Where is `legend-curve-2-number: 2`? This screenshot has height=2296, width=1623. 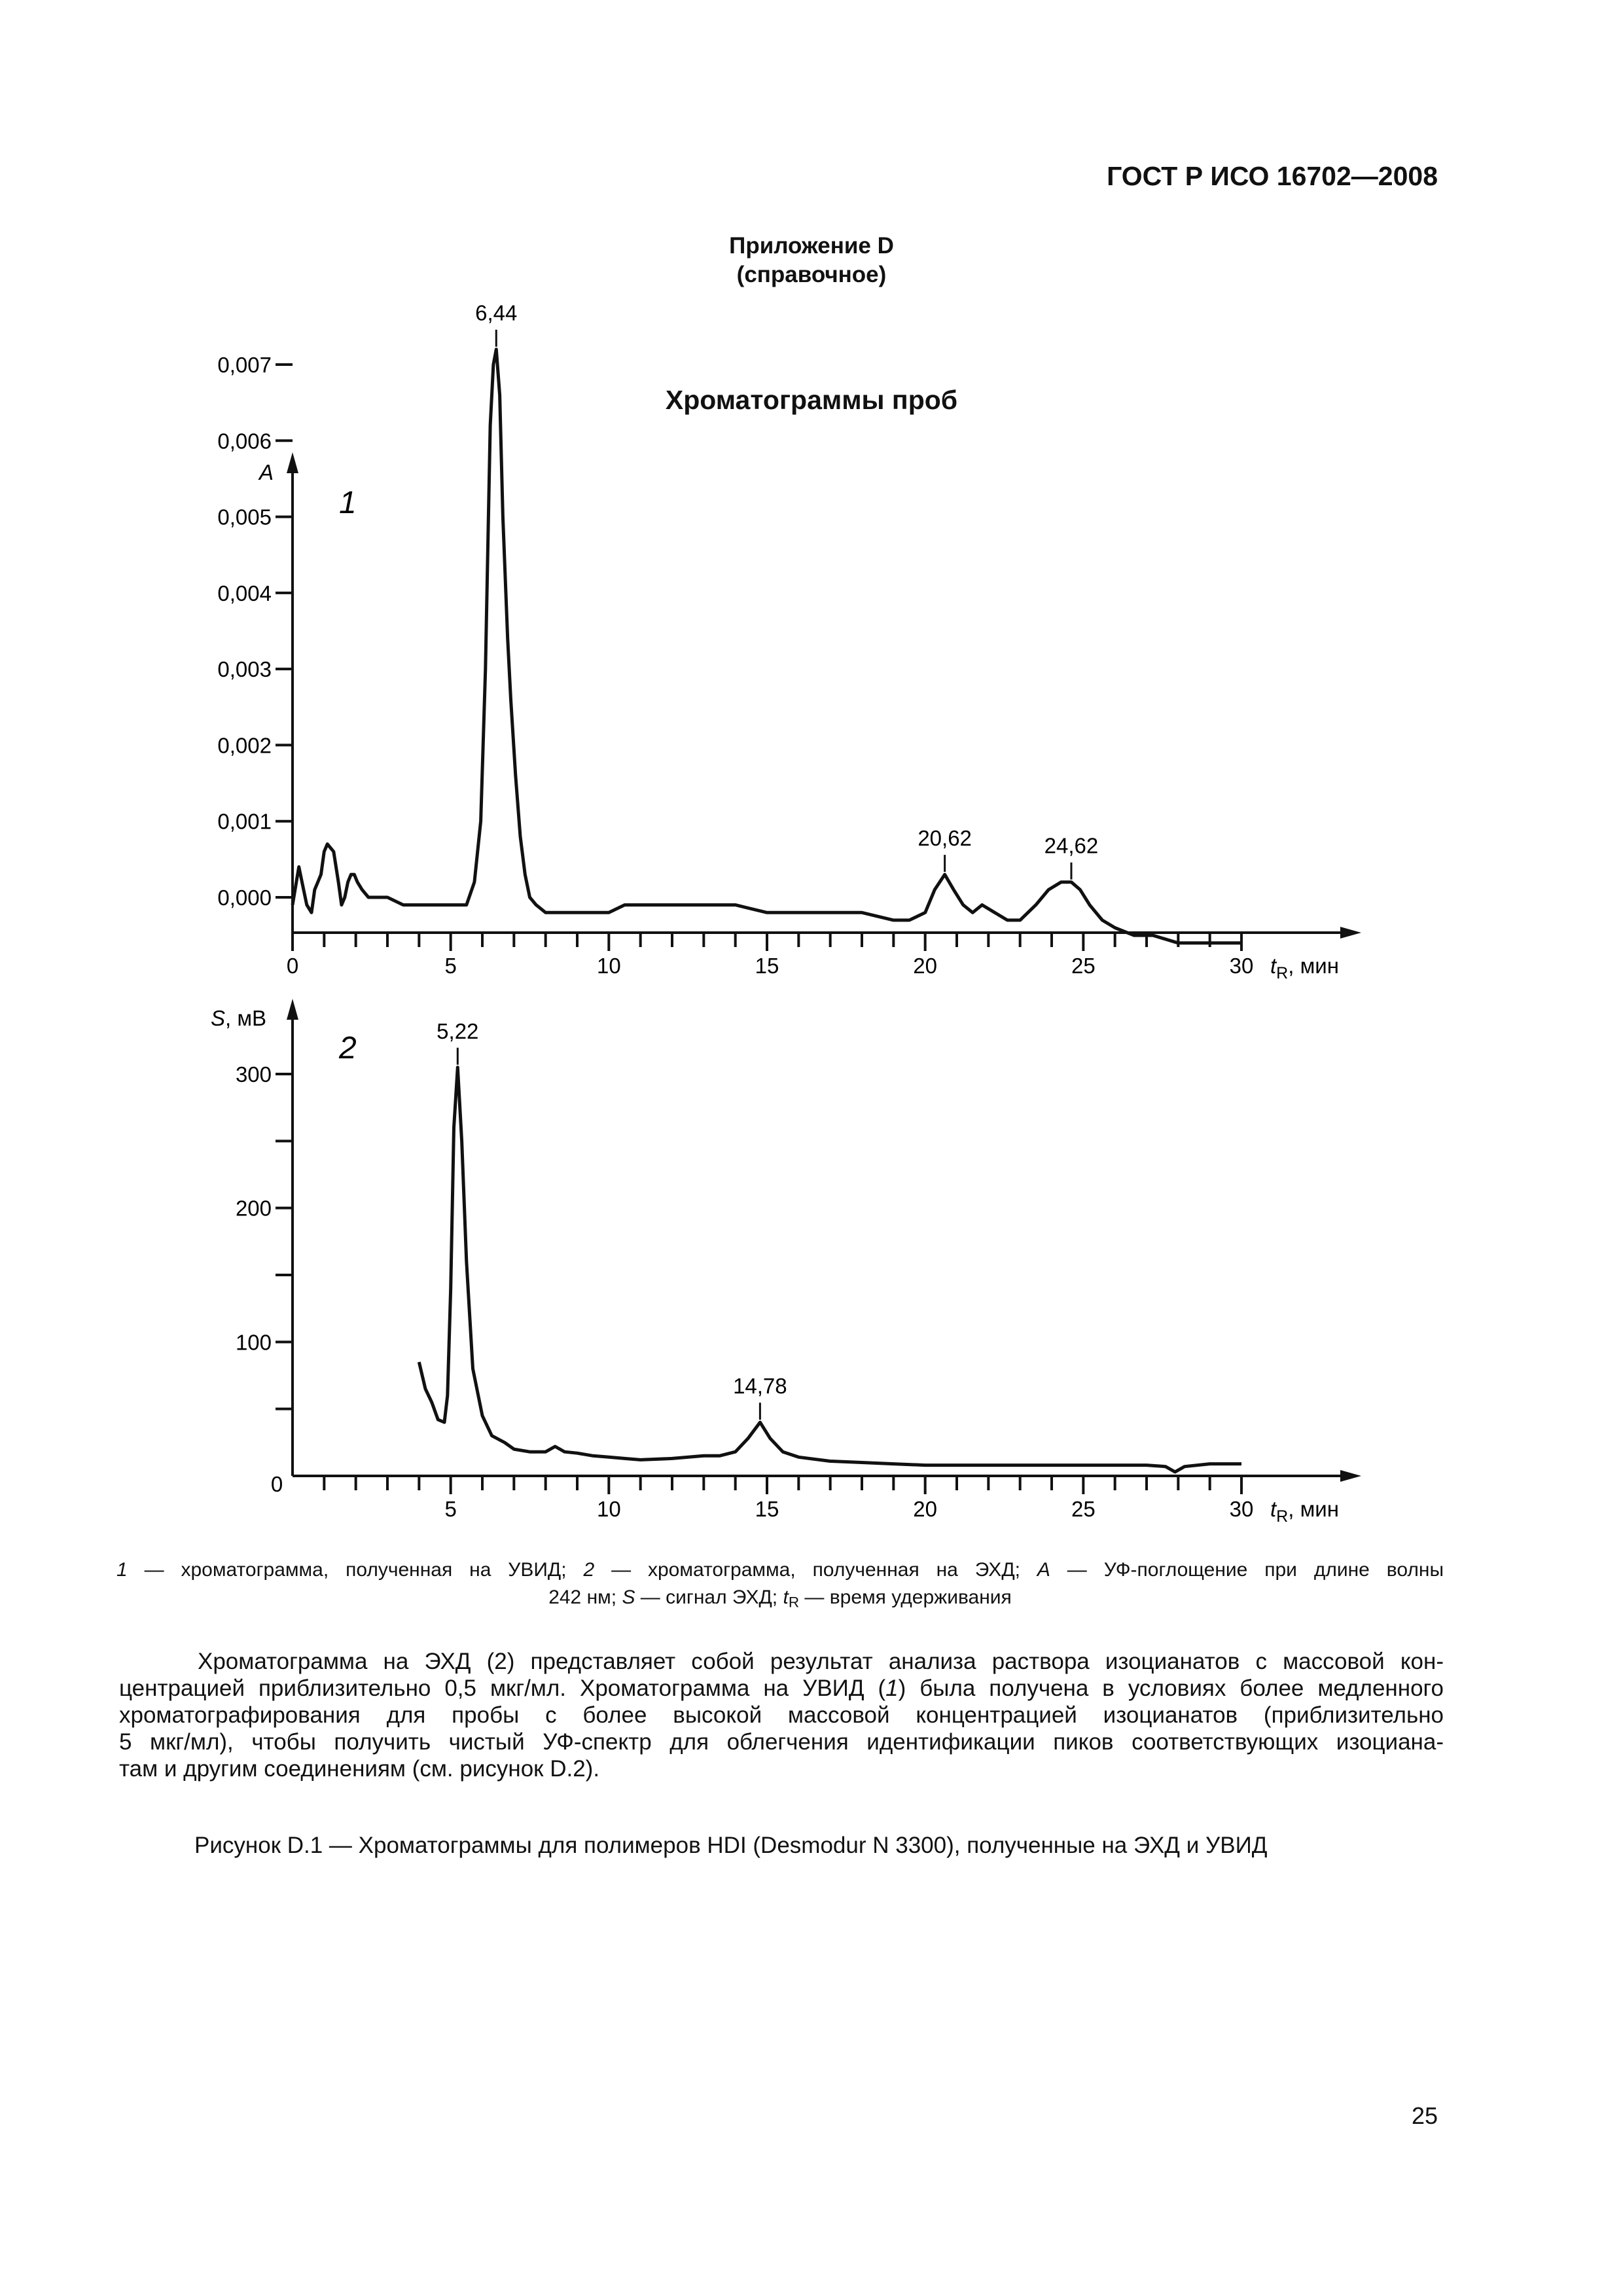 legend-curve-2-number: 2 is located at coordinates (589, 1570).